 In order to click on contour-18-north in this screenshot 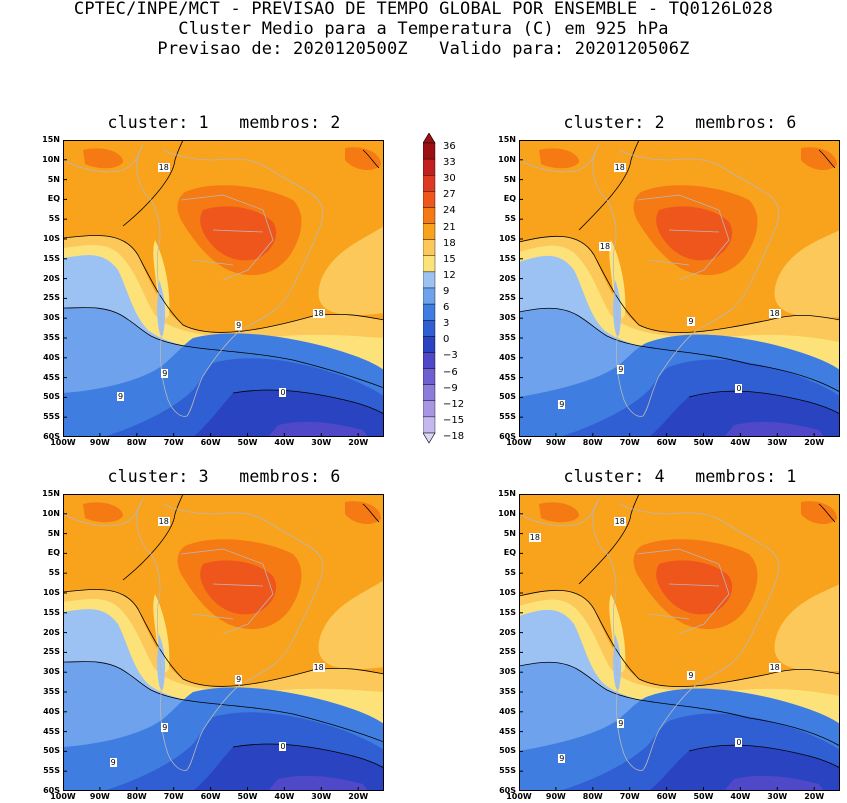, I will do `click(609, 185)`.